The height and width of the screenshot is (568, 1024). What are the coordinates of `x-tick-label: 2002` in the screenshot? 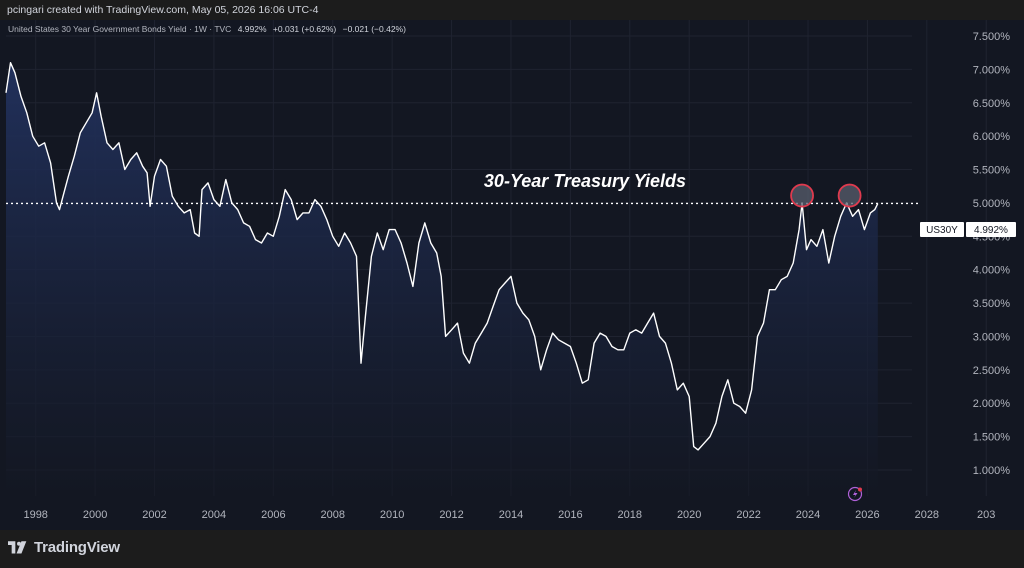 It's located at (154, 515).